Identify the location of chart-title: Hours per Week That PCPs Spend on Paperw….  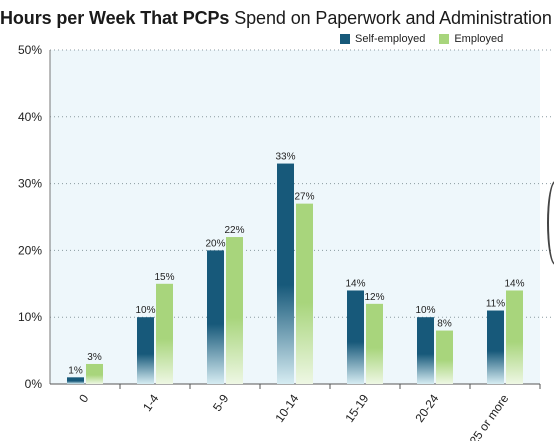
(277, 18).